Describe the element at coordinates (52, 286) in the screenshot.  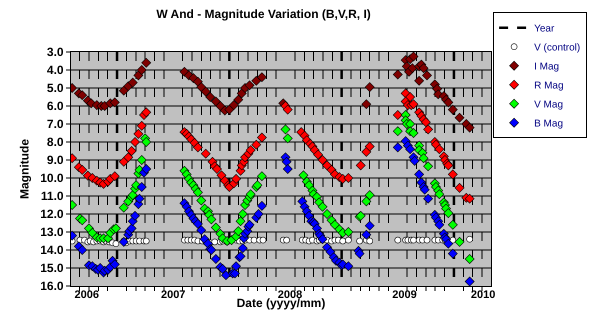
I see `y-tick-label: 16.0` at that location.